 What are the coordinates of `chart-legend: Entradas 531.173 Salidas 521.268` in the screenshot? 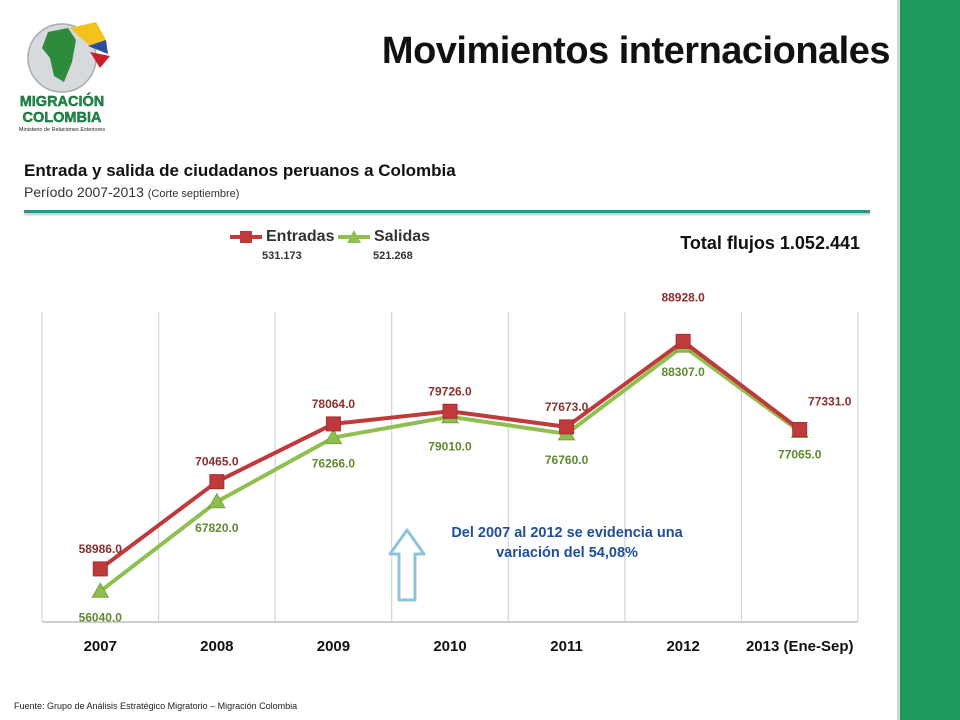 It's located at (348, 247).